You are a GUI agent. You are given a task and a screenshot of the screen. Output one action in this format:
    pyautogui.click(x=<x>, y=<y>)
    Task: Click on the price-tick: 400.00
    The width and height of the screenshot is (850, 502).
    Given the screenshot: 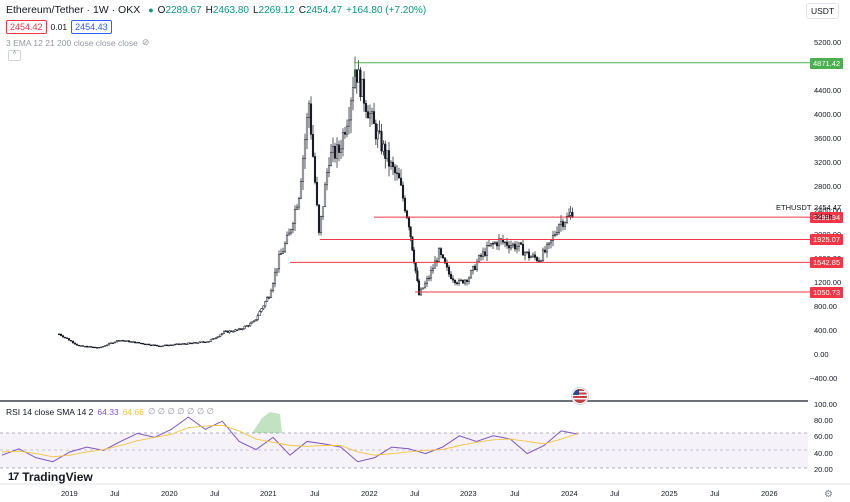 What is the action you would take?
    pyautogui.click(x=825, y=330)
    